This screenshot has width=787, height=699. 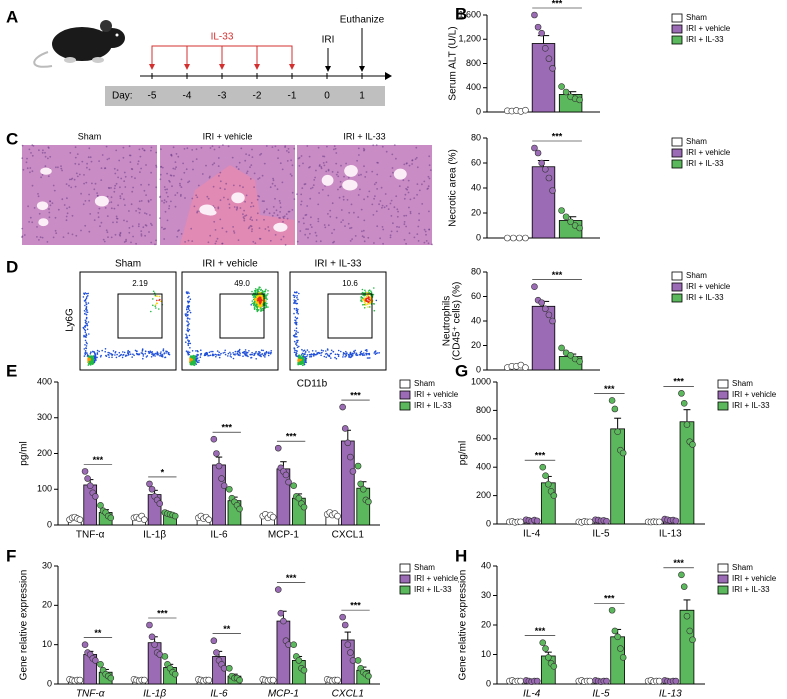 What do you see at coordinates (476, 162) in the screenshot?
I see `y-tick-label: 60` at bounding box center [476, 162].